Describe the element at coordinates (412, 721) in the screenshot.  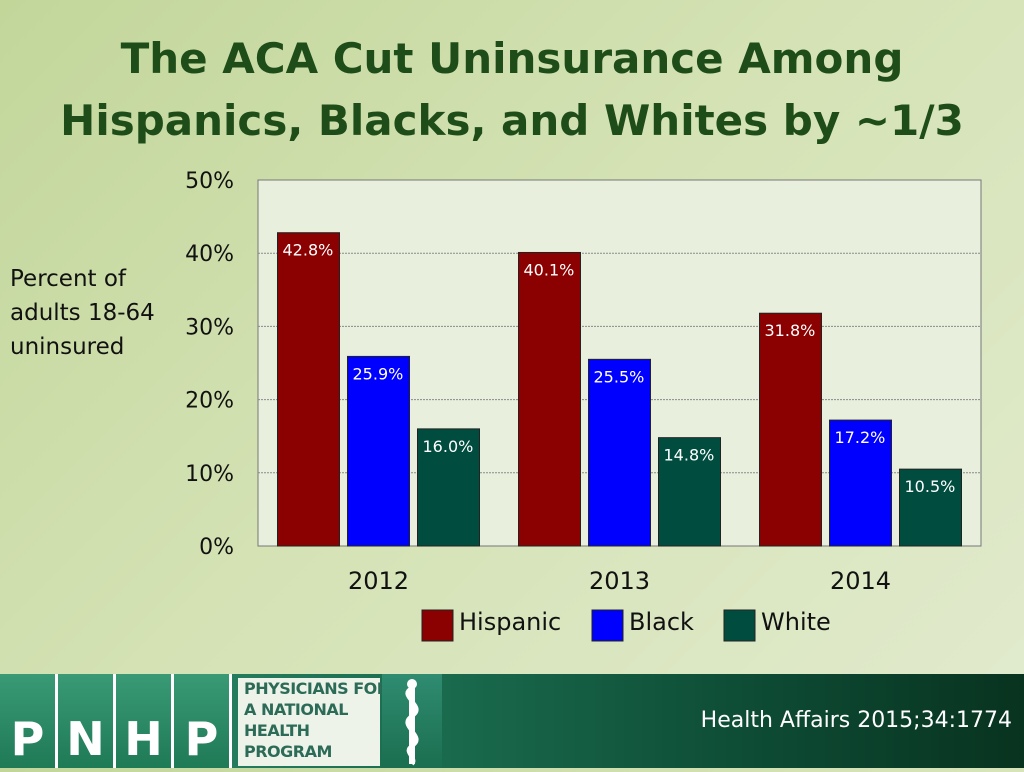
I see `caduceus-icon` at that location.